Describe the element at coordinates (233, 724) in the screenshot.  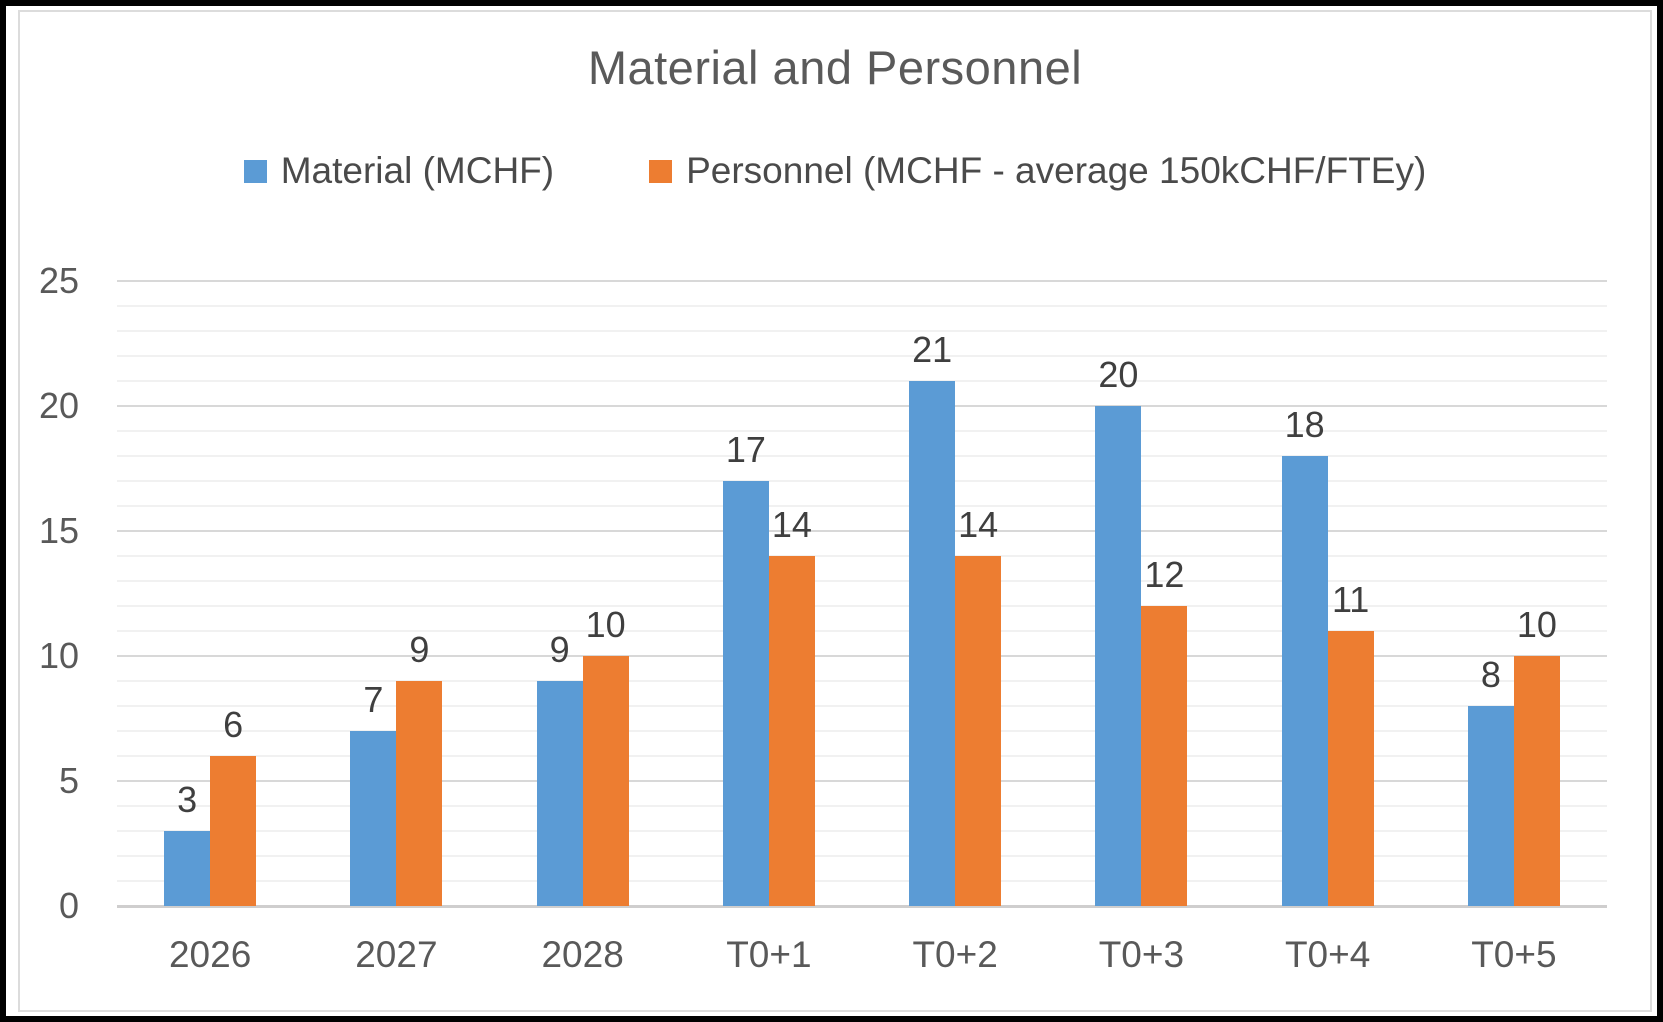
I see `data-label-personnel-2026: 6` at that location.